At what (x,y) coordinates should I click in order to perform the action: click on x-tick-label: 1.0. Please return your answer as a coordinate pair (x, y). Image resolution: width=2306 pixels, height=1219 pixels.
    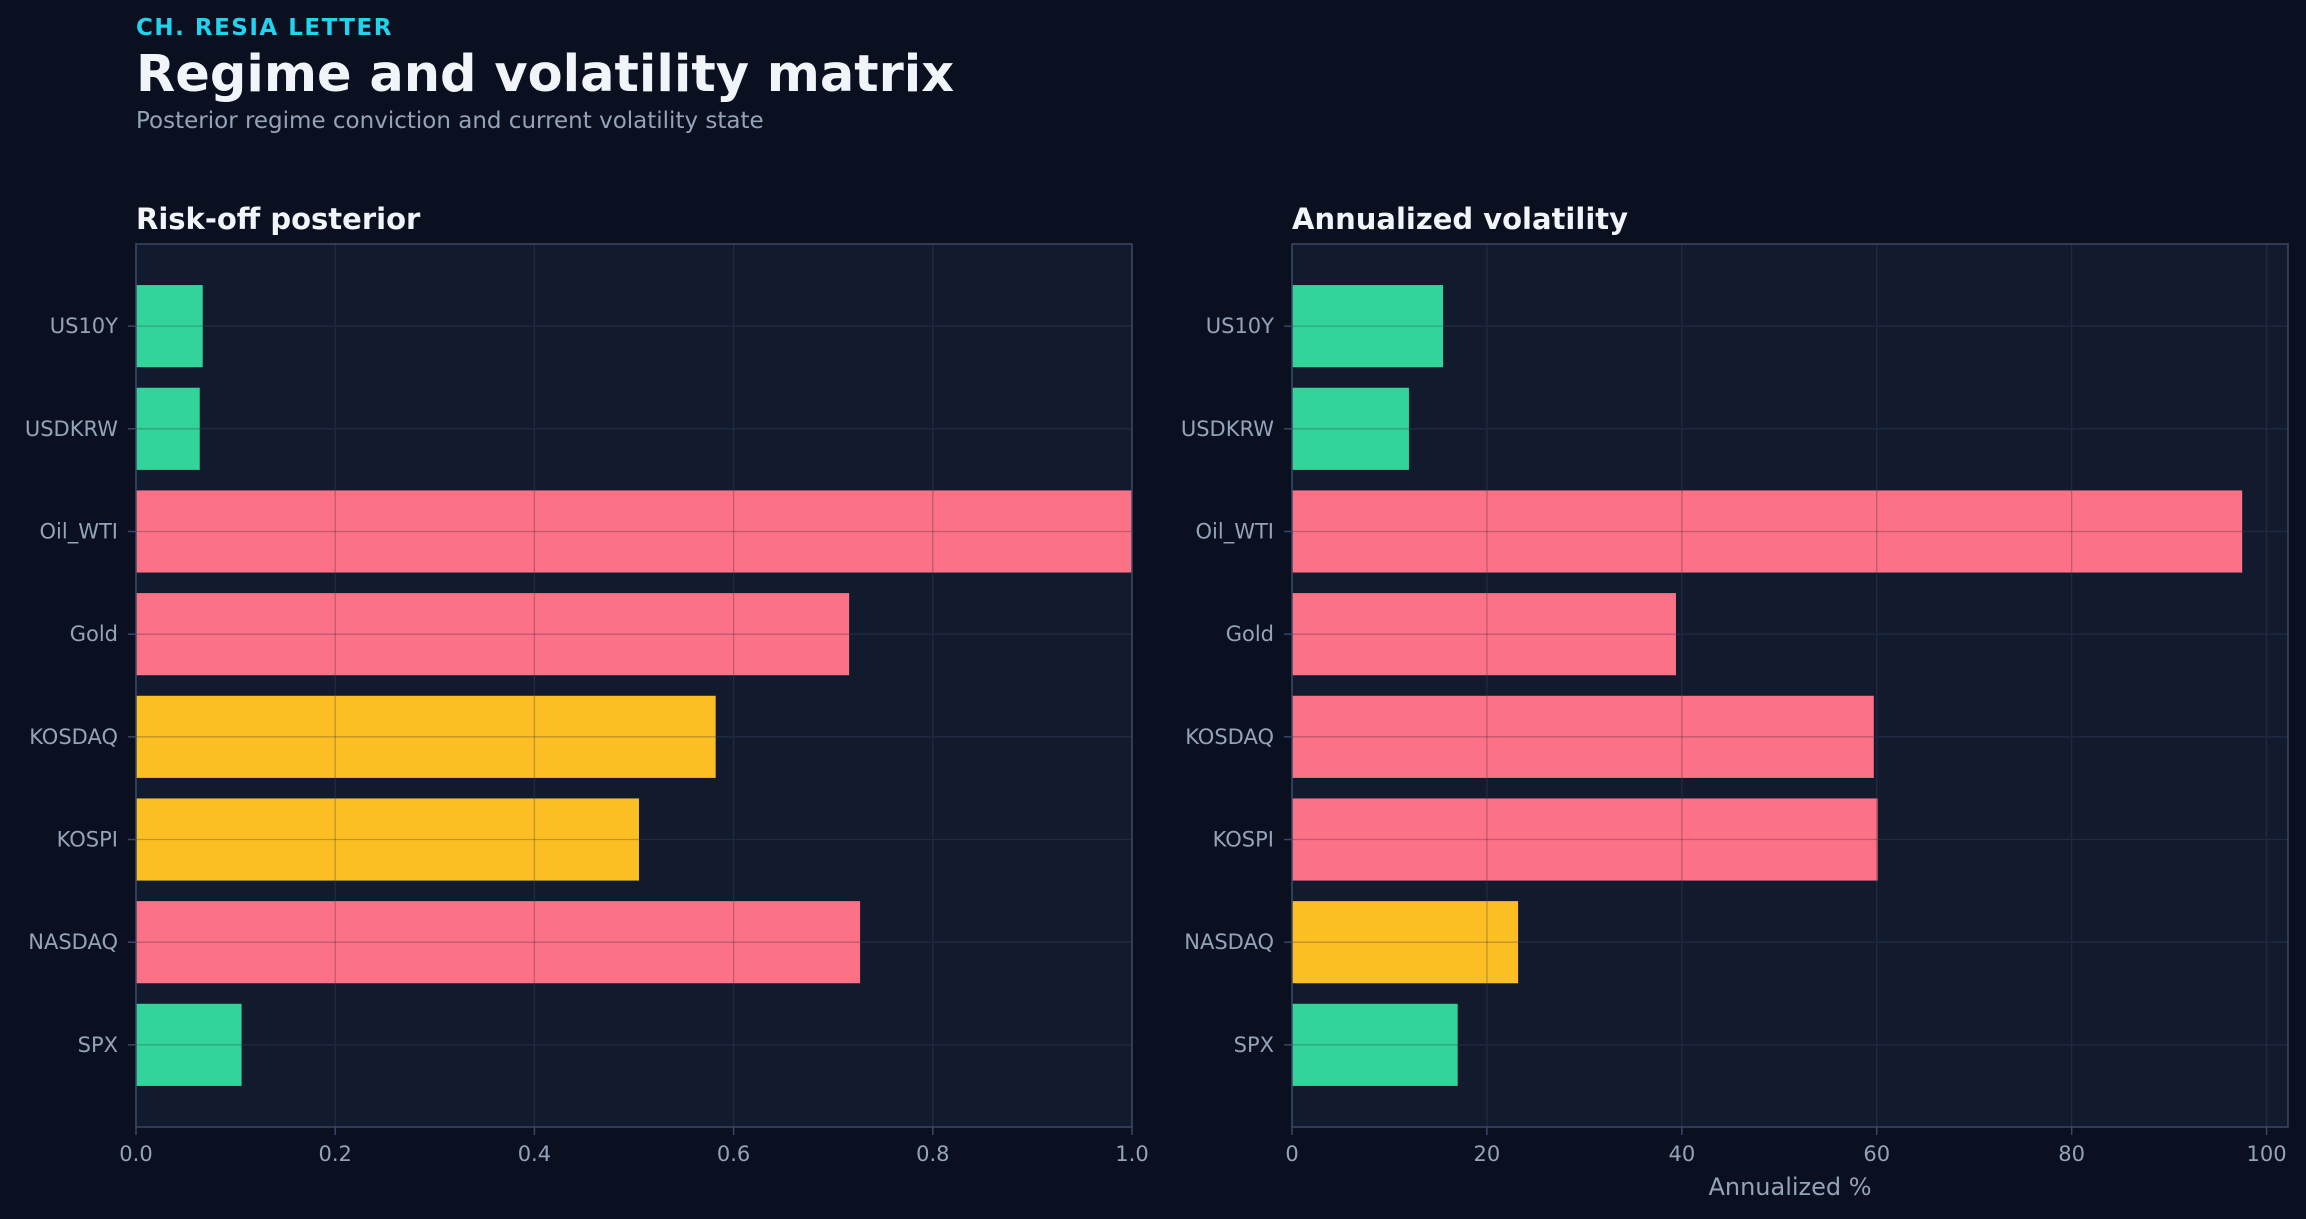
    Looking at the image, I should click on (1131, 1154).